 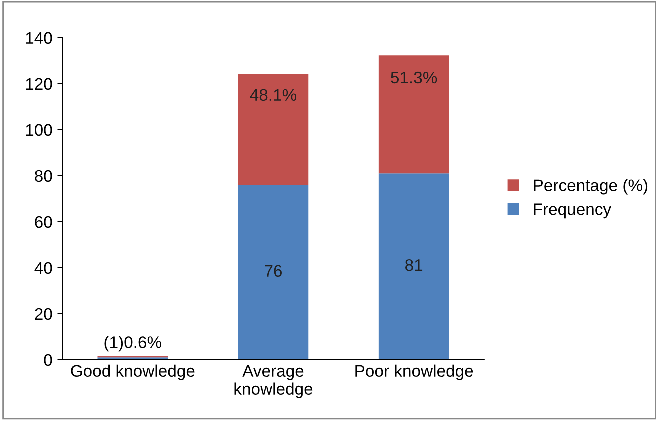 What do you see at coordinates (591, 187) in the screenshot?
I see `legend-label: Percentage (%)` at bounding box center [591, 187].